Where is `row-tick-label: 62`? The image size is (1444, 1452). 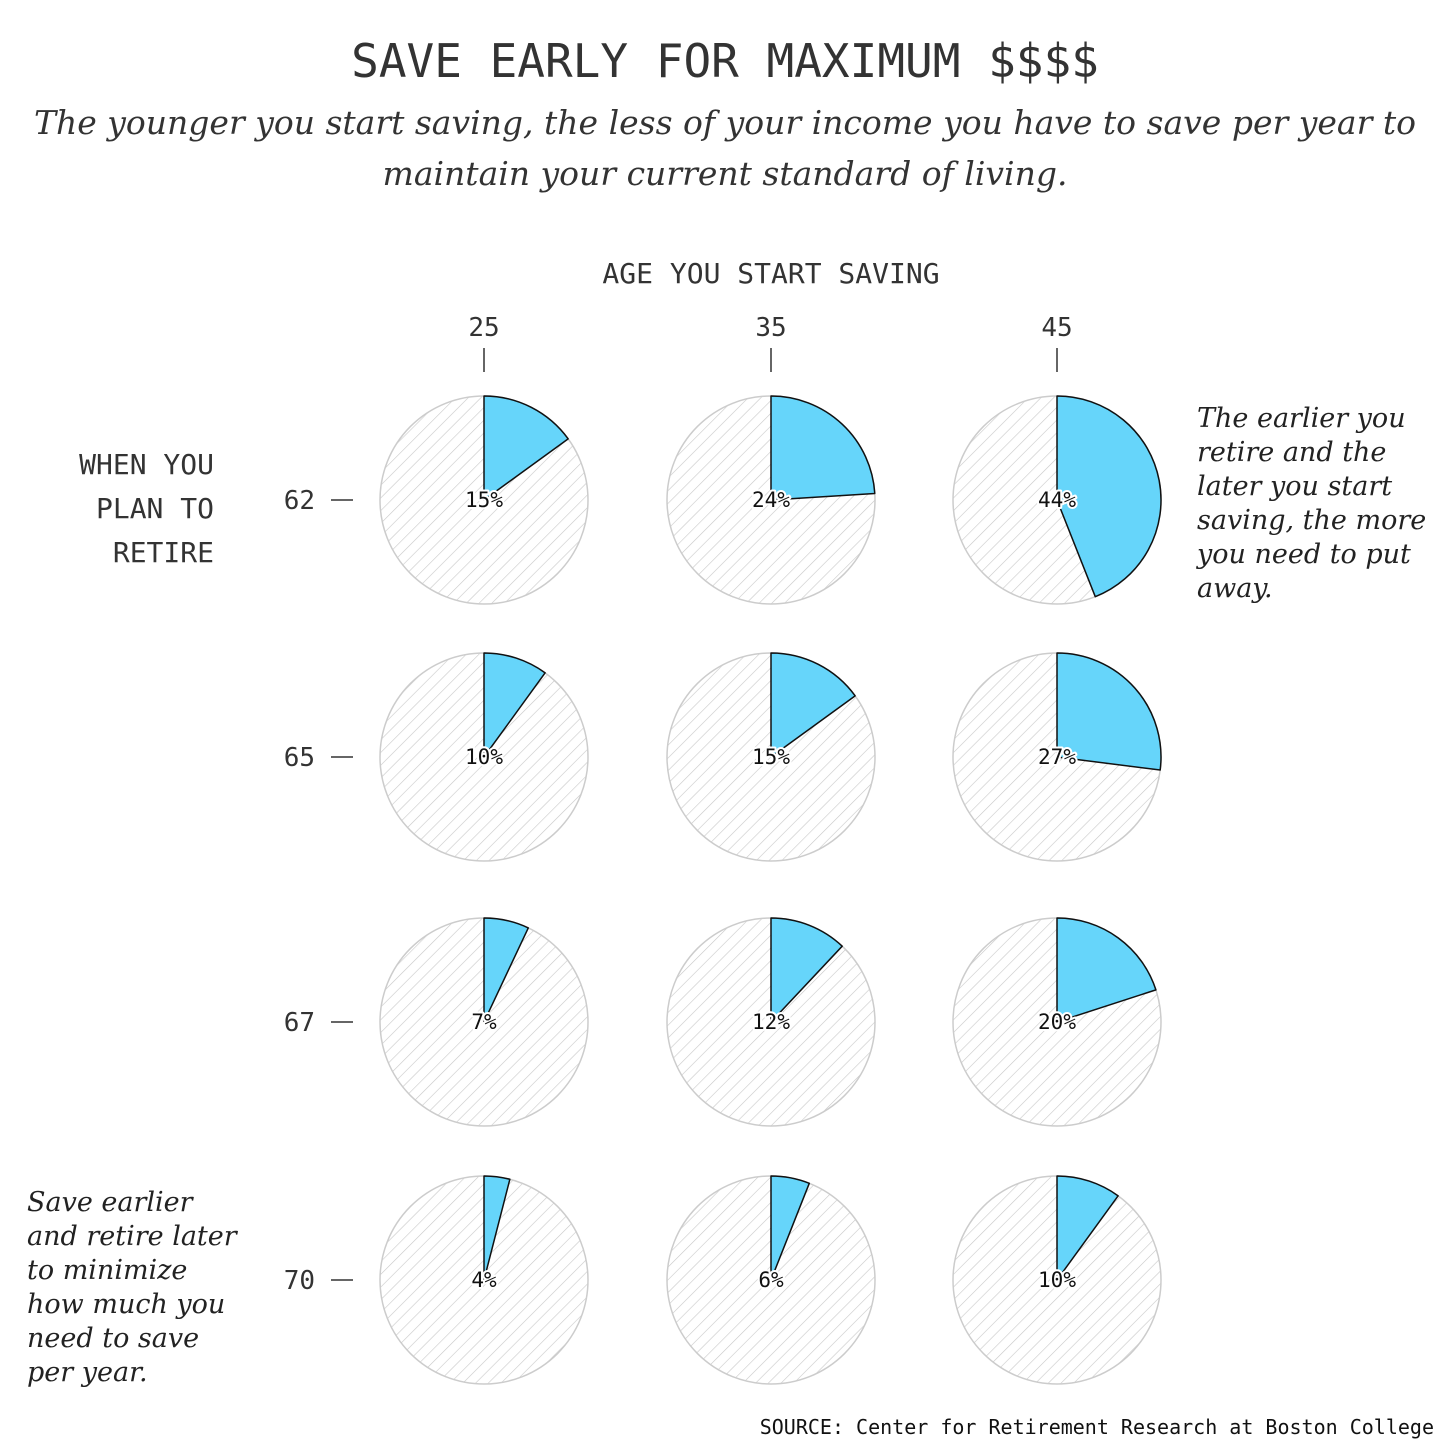 row-tick-label: 62 is located at coordinates (299, 501).